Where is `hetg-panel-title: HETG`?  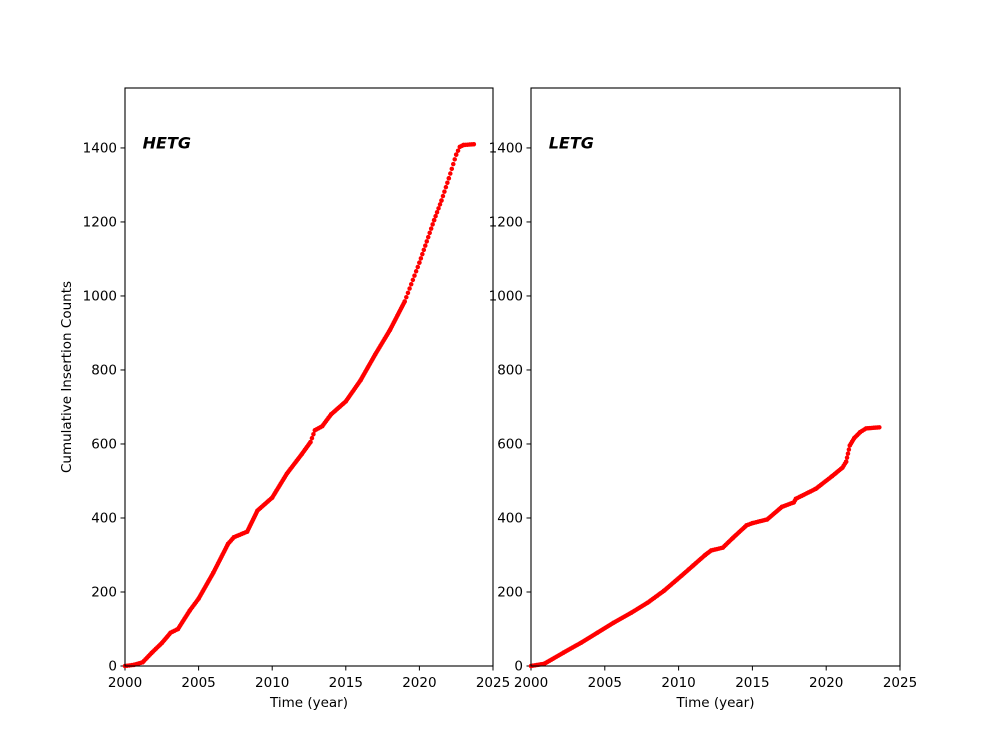
hetg-panel-title: HETG is located at coordinates (167, 143).